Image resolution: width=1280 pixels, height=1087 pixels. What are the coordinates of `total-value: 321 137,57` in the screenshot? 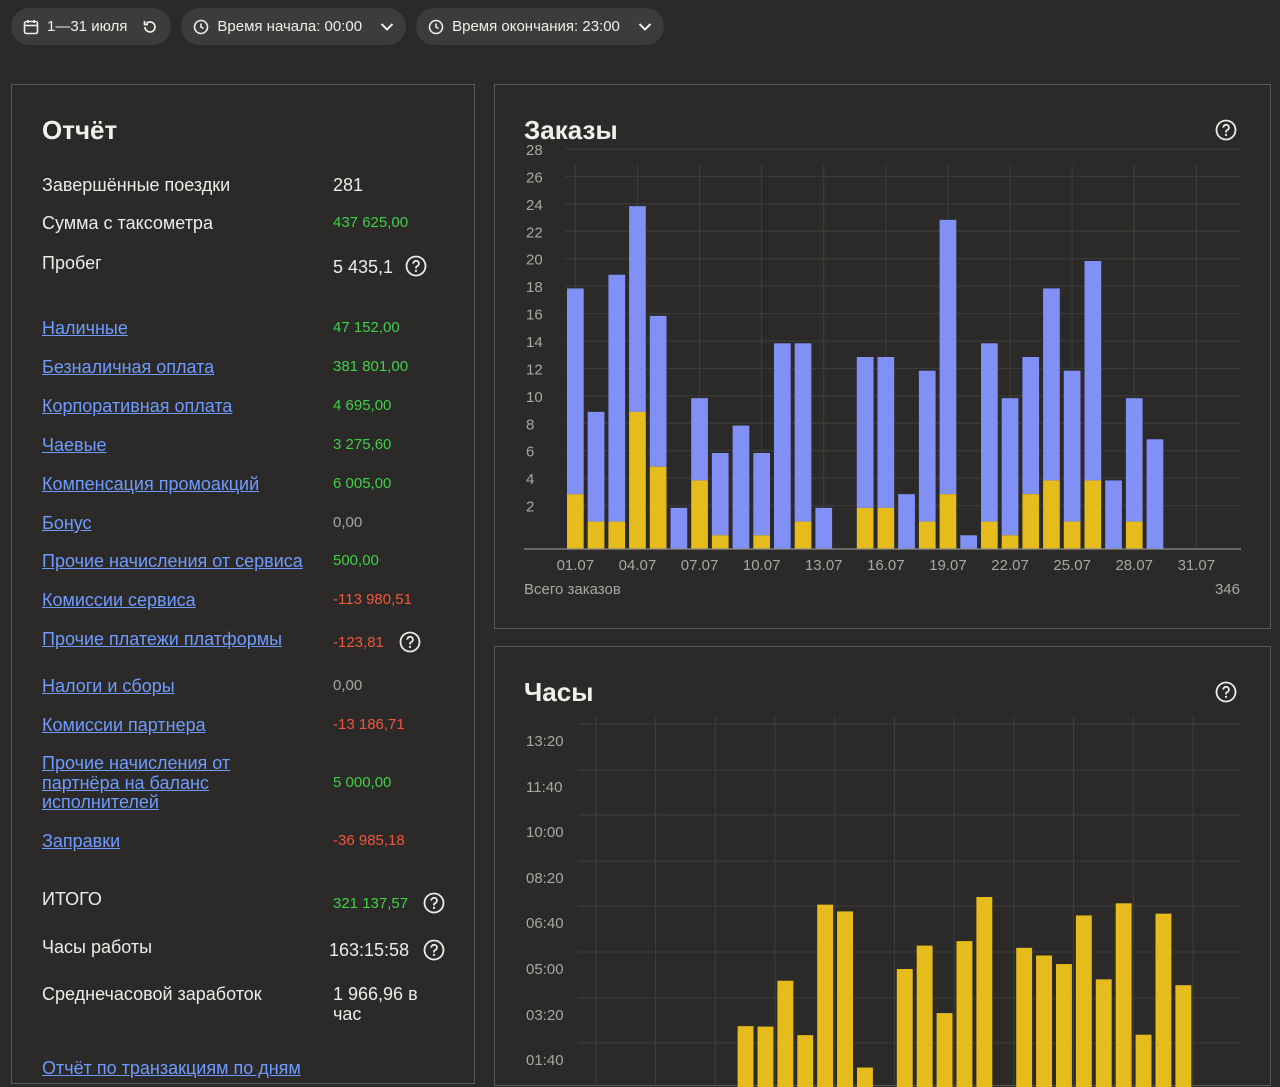 It's located at (370, 903).